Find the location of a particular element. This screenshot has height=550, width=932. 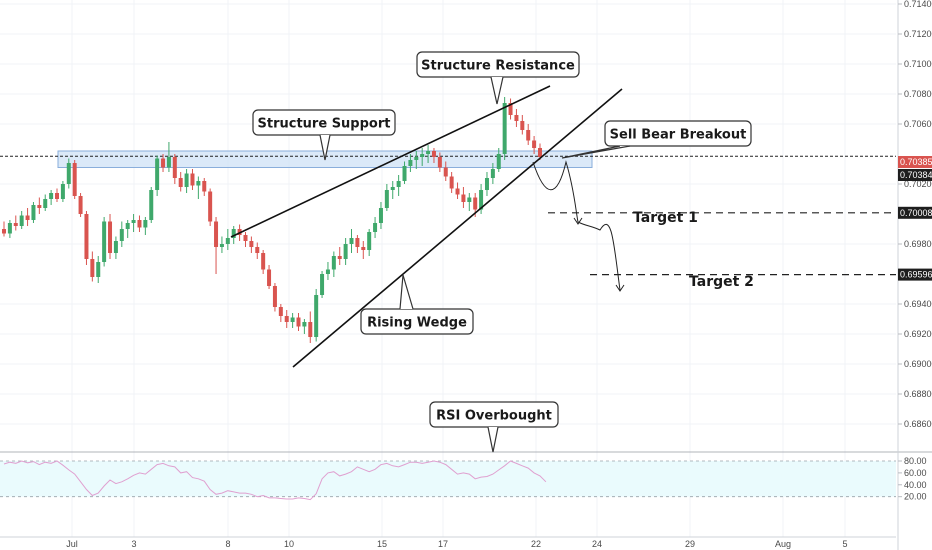

price-badge-current-bg is located at coordinates (915, 162).